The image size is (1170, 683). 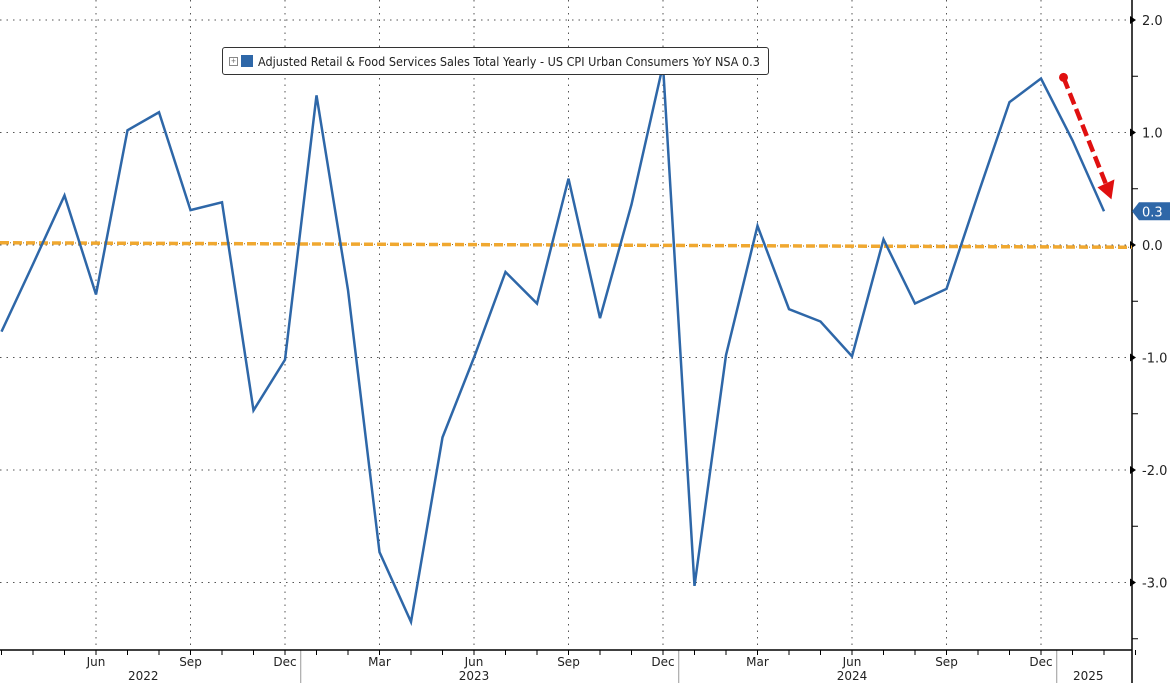 I want to click on last-value-label: 0.3, so click(x=1152, y=212).